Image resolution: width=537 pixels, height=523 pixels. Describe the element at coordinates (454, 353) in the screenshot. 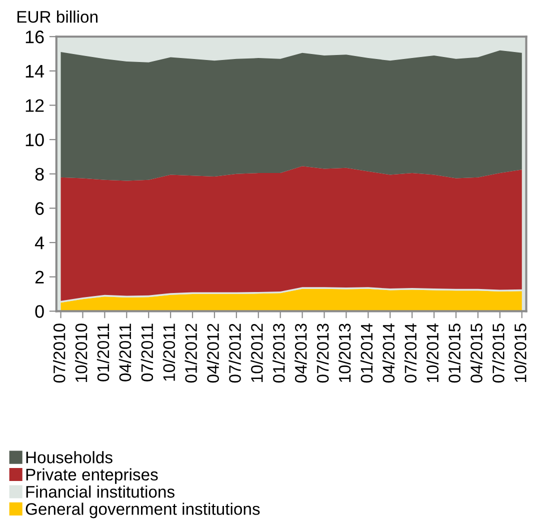

I see `x-tick-label: 01/2015` at that location.